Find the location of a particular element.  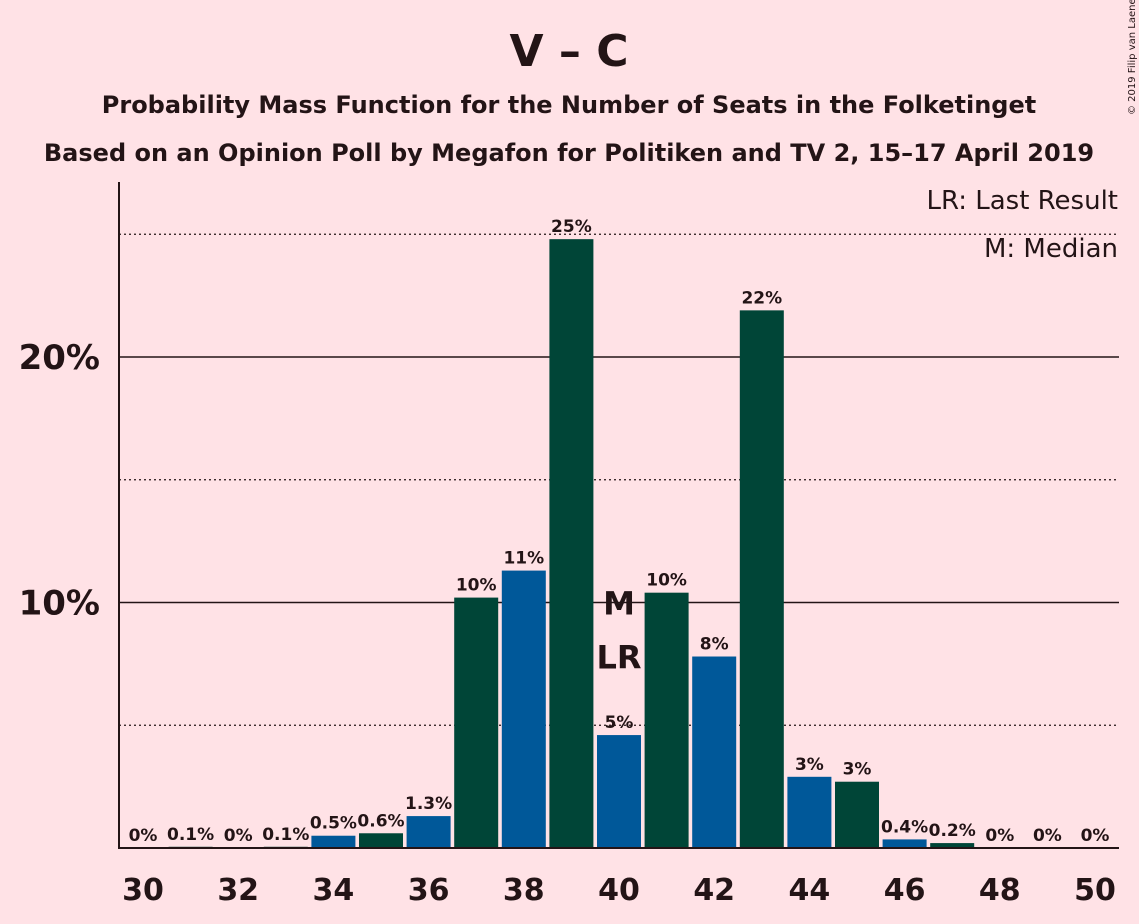

x-tick-label: 40 is located at coordinates (619, 890).